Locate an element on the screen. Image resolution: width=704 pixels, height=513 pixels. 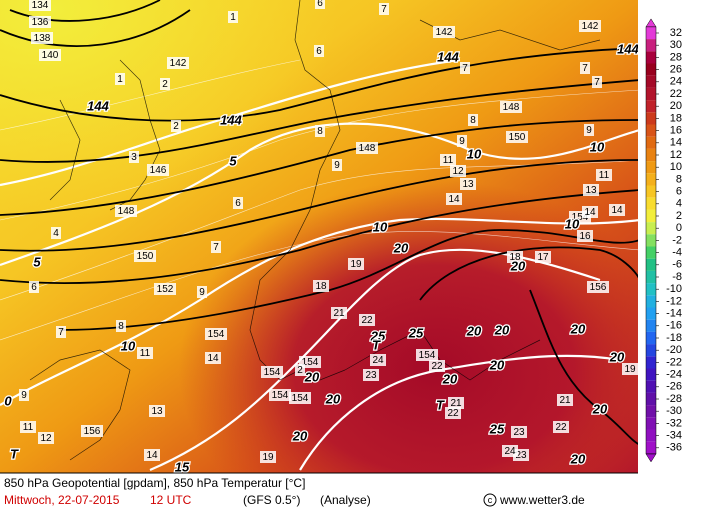
footer-time: 12 UTC is located at coordinates (171, 500).